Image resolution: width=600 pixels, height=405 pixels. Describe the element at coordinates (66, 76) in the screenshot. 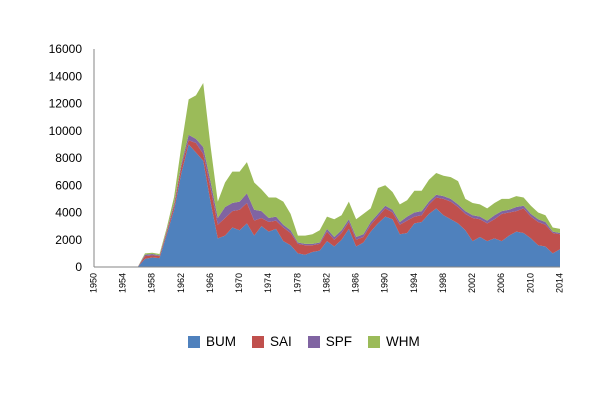

I see `y-tick-label: 14000` at that location.